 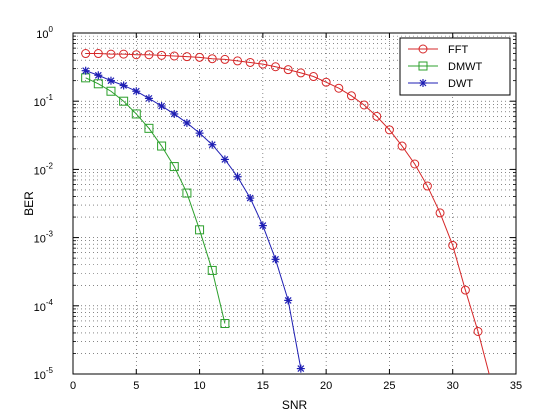 What do you see at coordinates (326, 386) in the screenshot?
I see `x-tick-label: 20` at bounding box center [326, 386].